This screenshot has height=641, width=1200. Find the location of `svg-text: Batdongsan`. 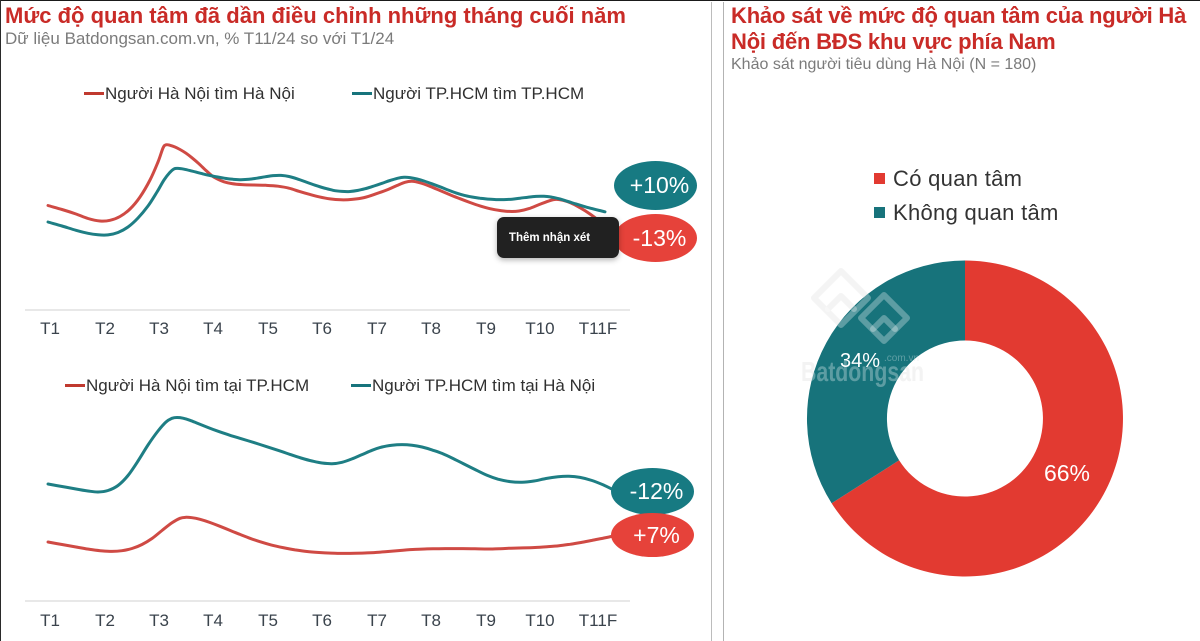

svg-text: Batdongsan is located at coordinates (862, 371).